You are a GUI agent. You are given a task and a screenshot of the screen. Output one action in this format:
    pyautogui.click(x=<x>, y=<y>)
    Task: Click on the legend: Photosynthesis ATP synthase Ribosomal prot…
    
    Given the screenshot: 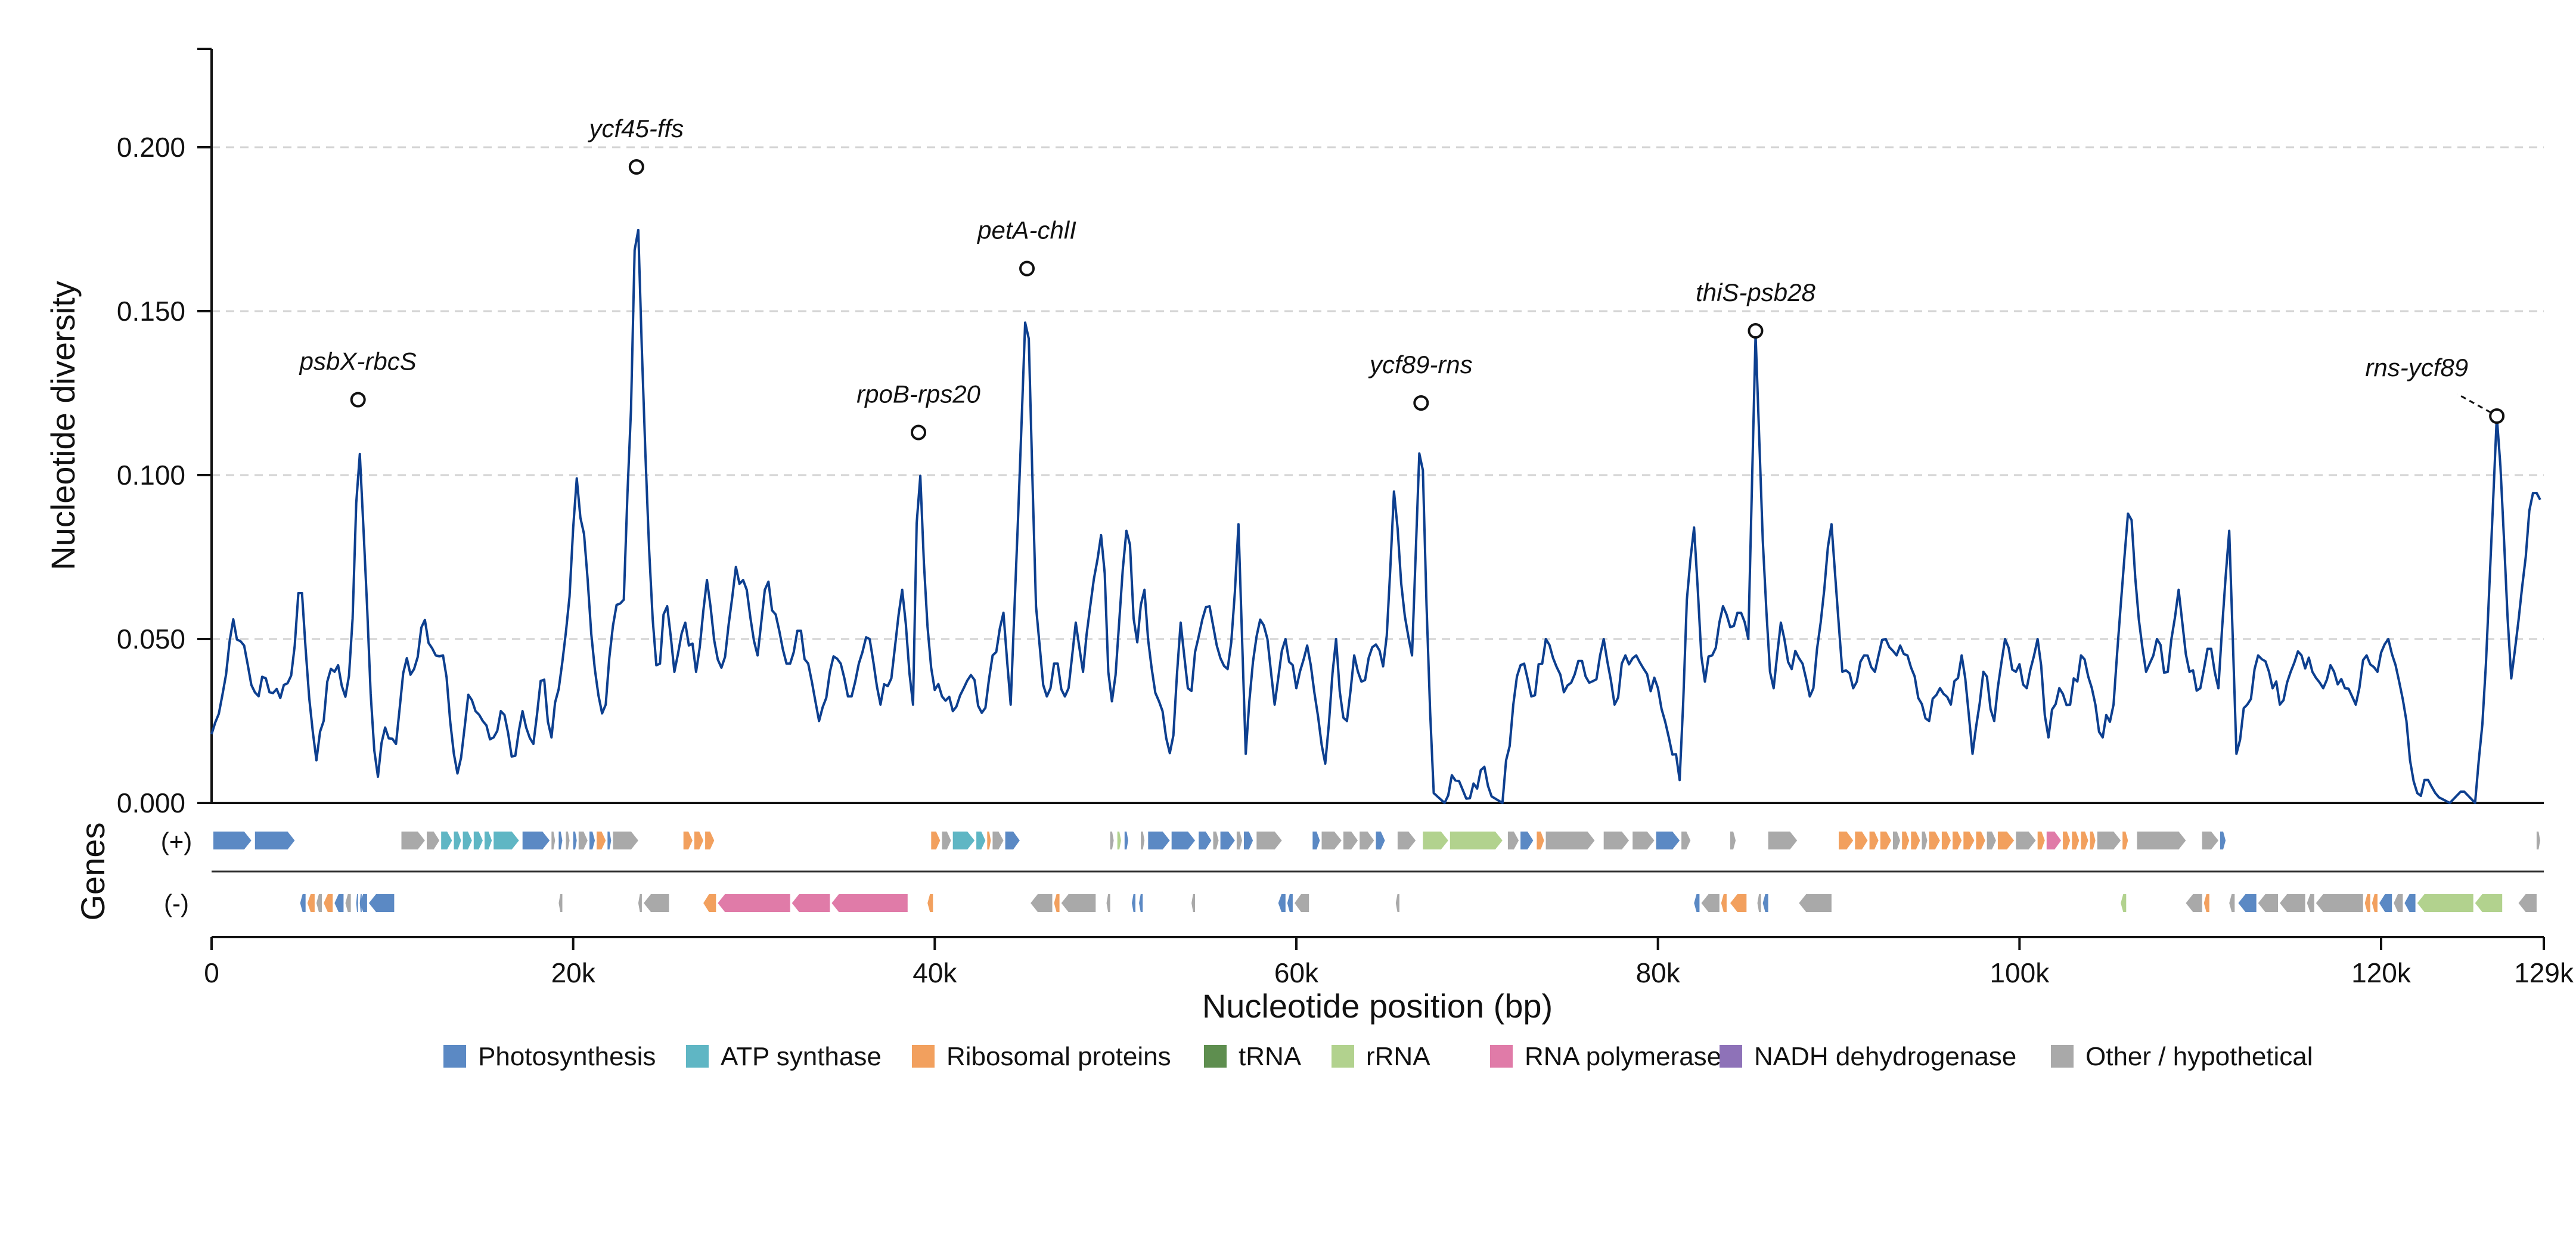 What is the action you would take?
    pyautogui.click(x=1378, y=1056)
    